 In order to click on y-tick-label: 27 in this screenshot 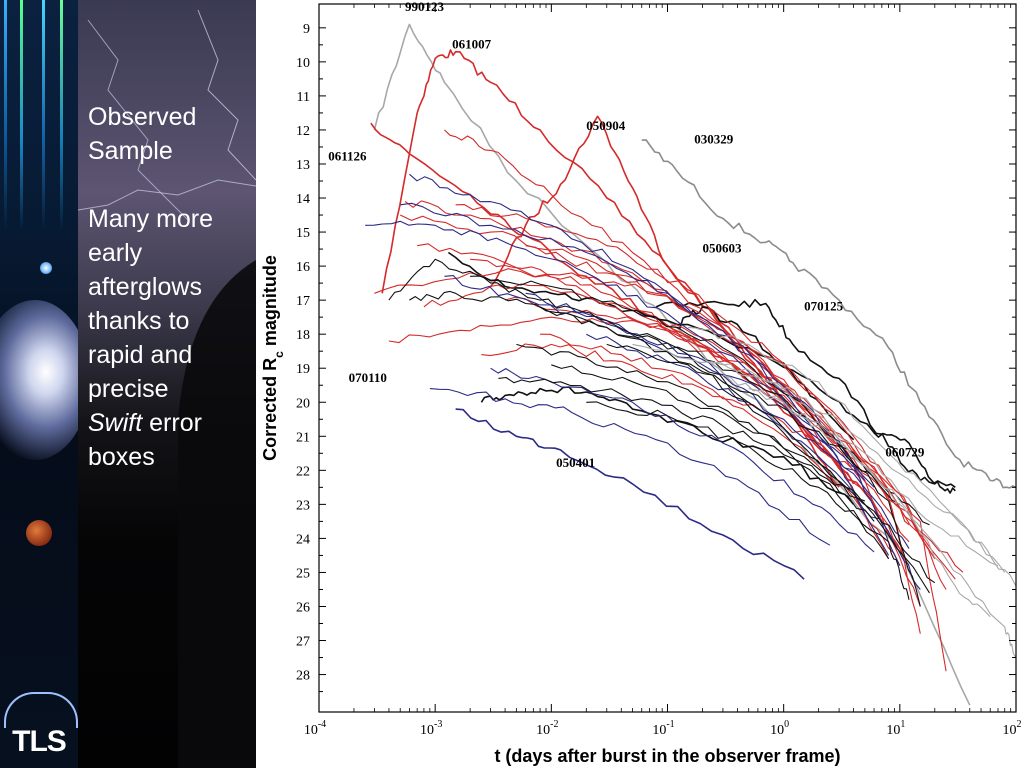, I will do `click(303, 642)`.